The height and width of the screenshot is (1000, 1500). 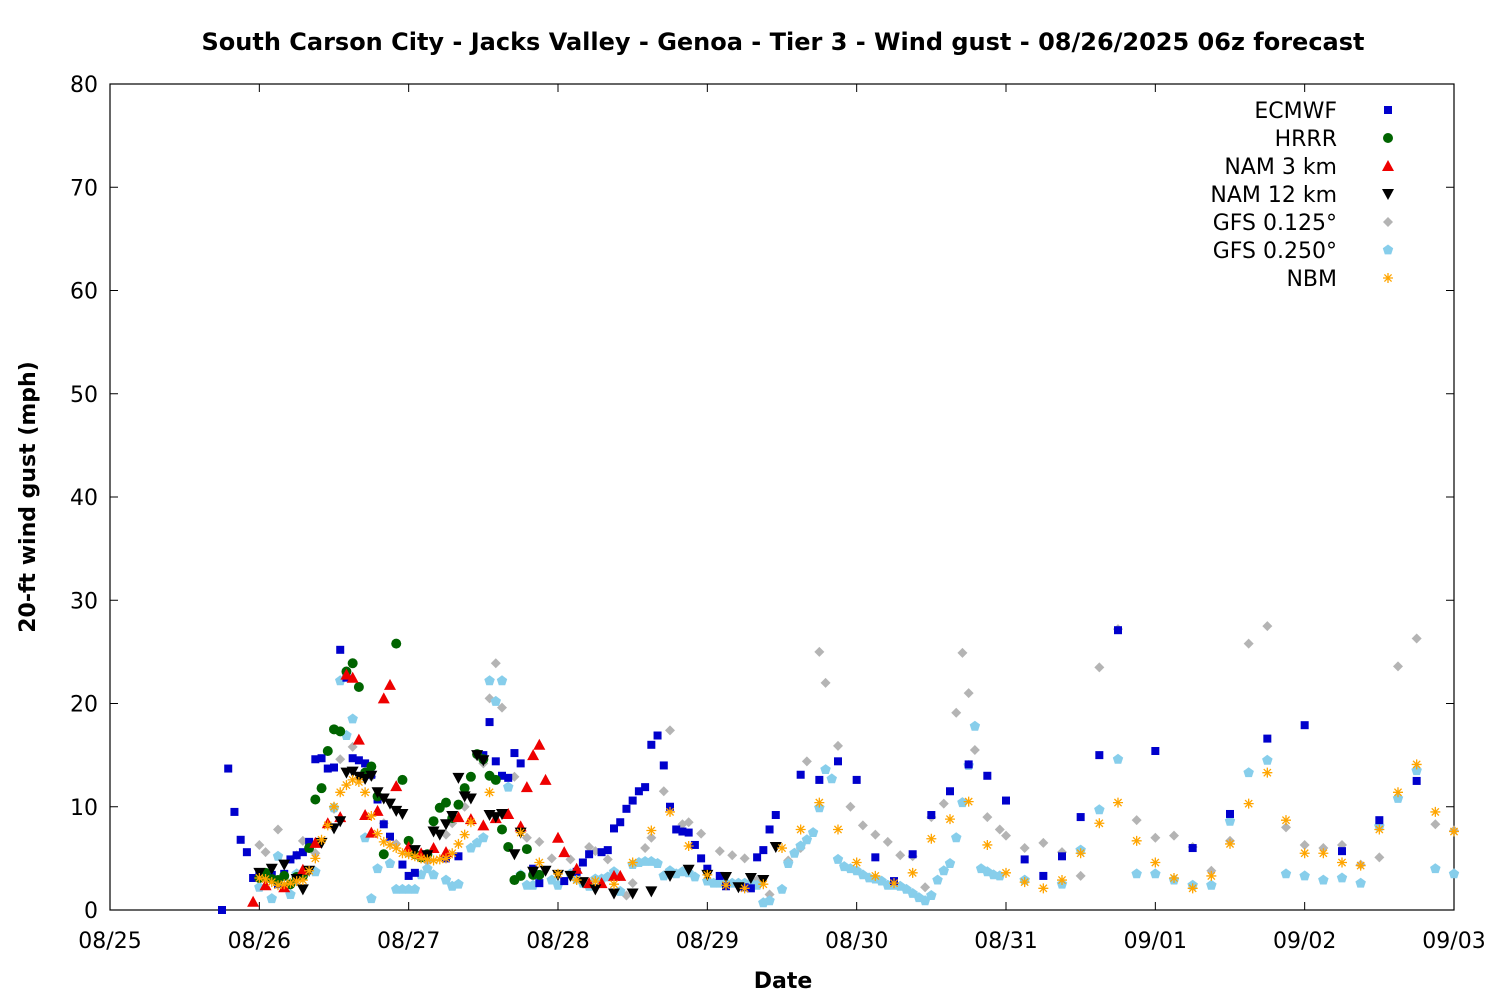 I want to click on series-nam-12-km, so click(x=517, y=825).